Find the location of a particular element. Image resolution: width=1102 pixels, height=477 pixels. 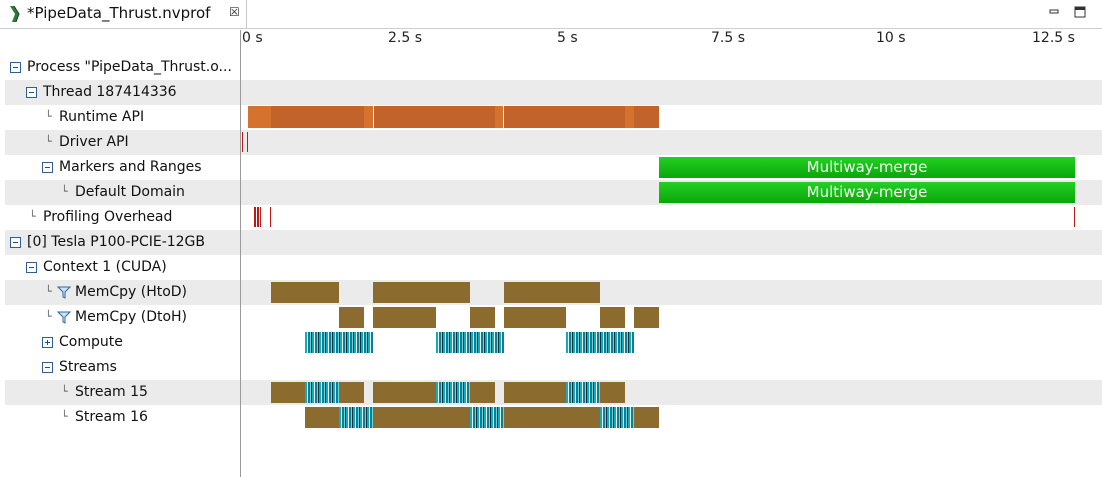

row-compute: Compute is located at coordinates (553, 342).